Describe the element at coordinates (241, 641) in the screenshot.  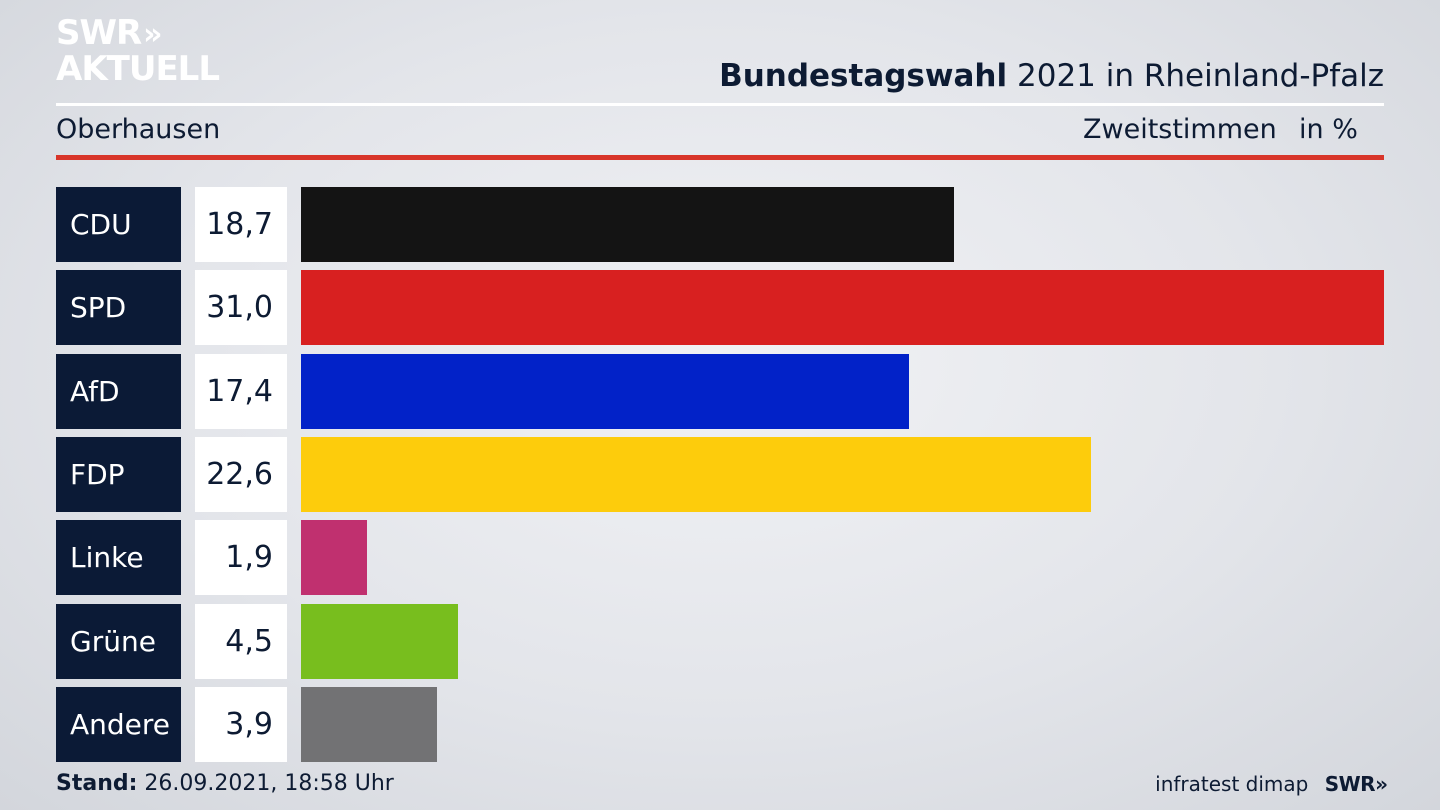
I see `value-label: 4,5` at that location.